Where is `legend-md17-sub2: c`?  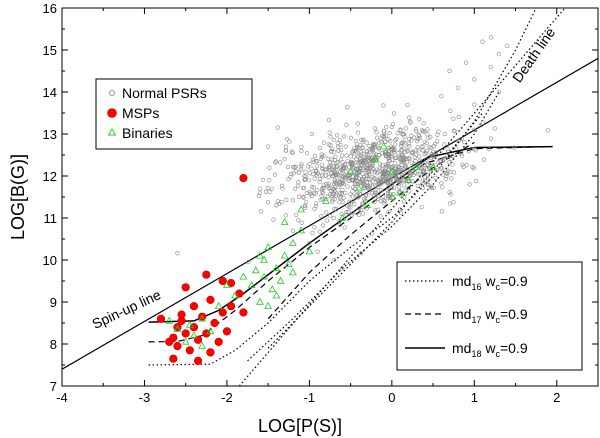
legend-md17-sub2: c is located at coordinates (497, 320).